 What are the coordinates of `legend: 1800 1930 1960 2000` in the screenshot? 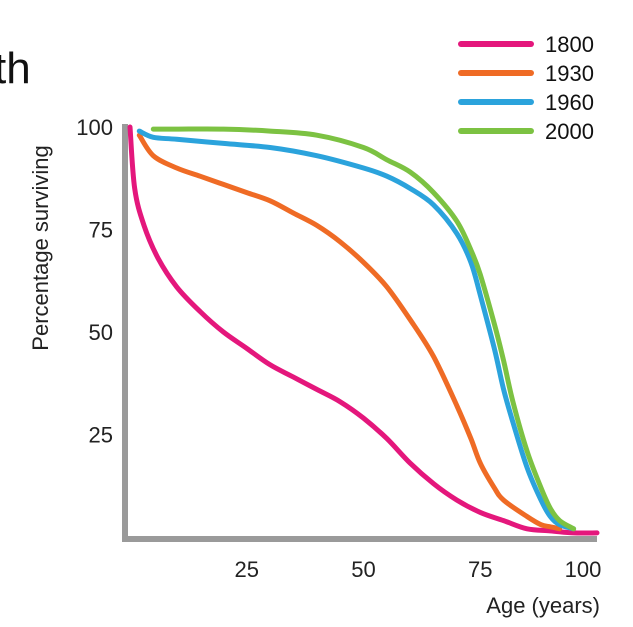 It's located at (526, 88).